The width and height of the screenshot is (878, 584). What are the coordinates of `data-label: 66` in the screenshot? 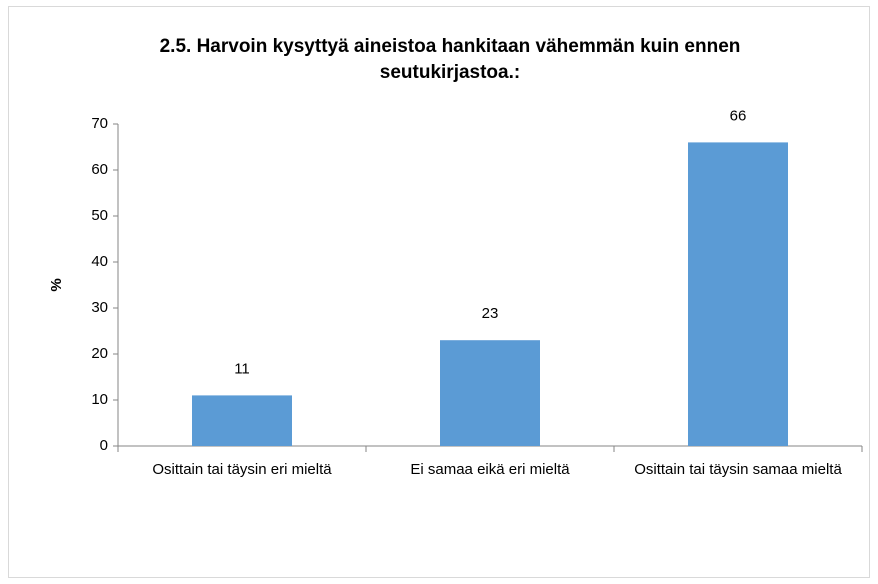 It's located at (738, 115).